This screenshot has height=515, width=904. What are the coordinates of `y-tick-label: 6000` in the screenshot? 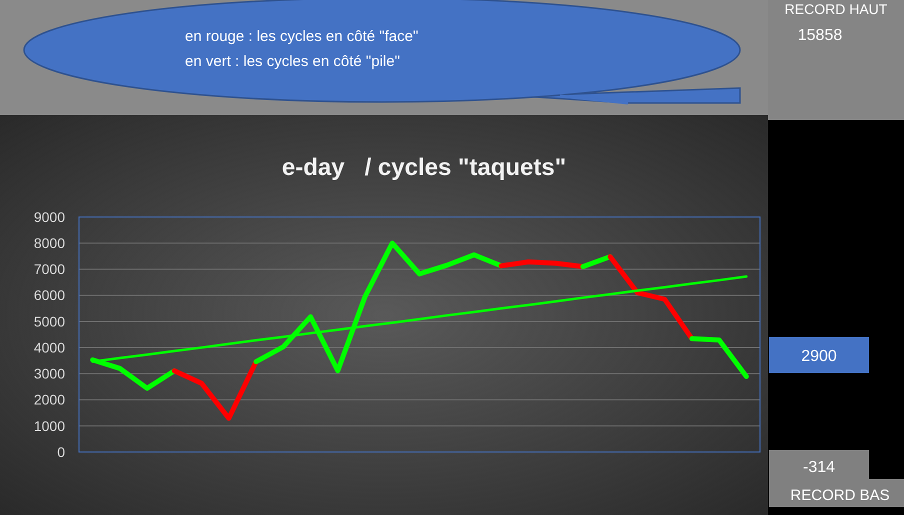 It's located at (50, 295).